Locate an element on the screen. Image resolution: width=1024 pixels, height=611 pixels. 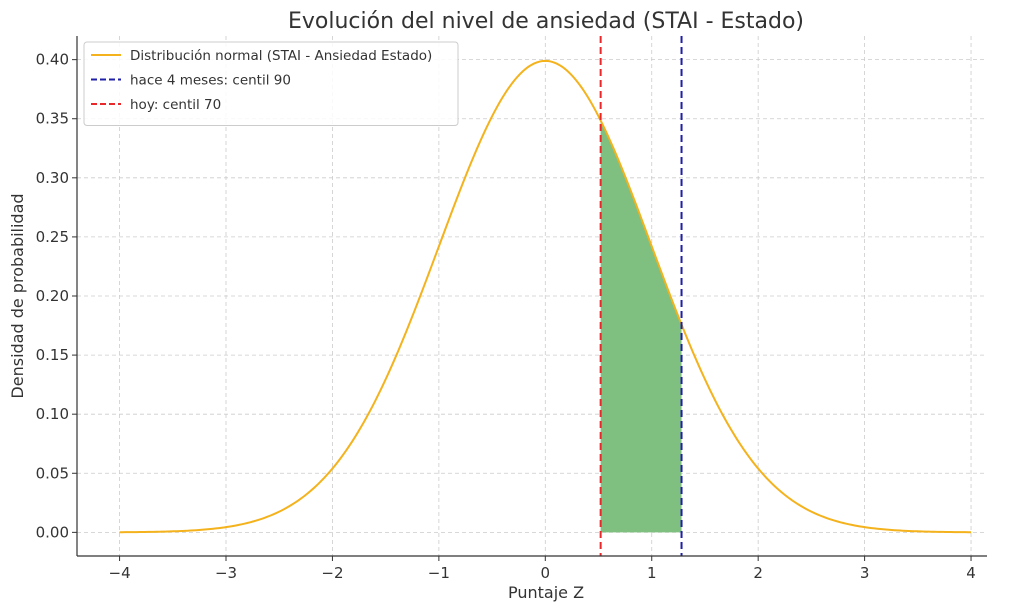
legend-label: hace 4 meses: centil 90 is located at coordinates (210, 81).